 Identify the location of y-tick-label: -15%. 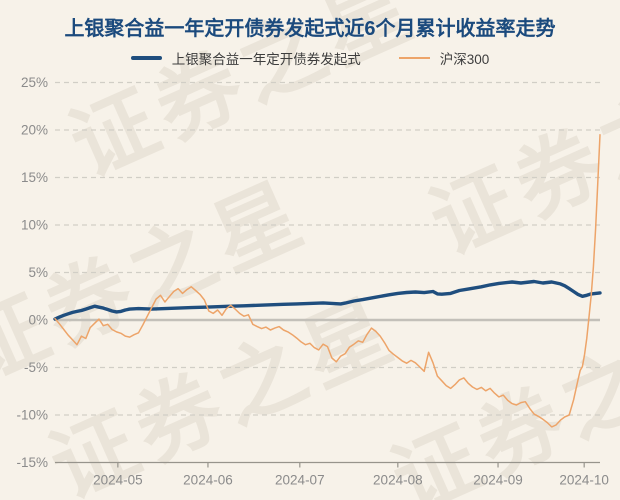
(32, 462).